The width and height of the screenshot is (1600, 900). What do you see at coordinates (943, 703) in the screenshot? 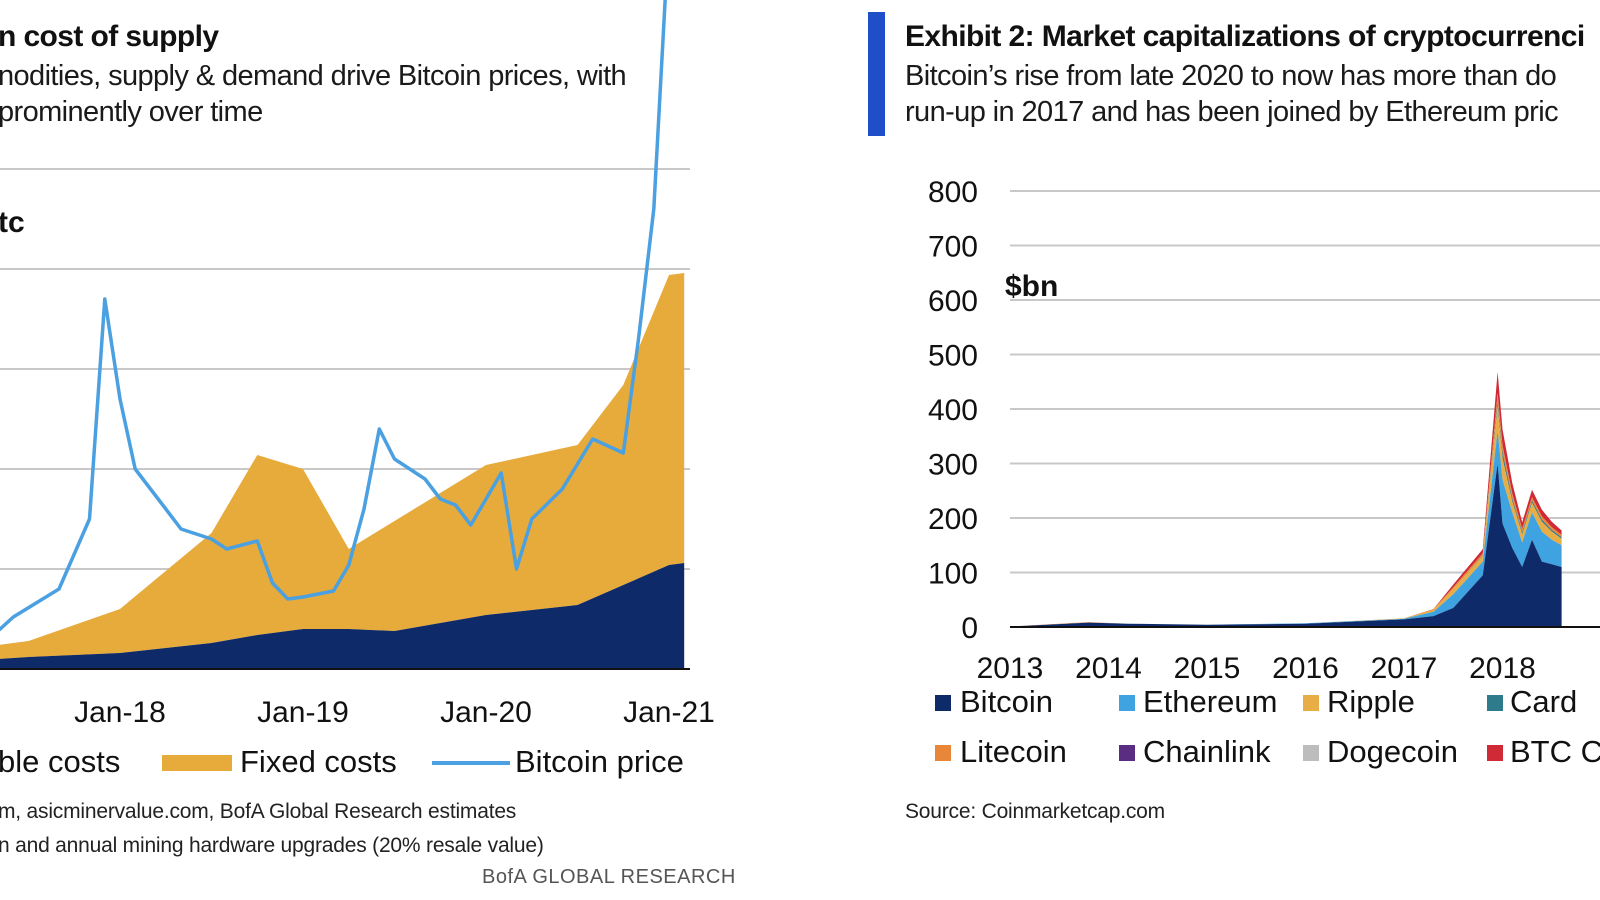
I see `legend-bitcoin-swatch` at bounding box center [943, 703].